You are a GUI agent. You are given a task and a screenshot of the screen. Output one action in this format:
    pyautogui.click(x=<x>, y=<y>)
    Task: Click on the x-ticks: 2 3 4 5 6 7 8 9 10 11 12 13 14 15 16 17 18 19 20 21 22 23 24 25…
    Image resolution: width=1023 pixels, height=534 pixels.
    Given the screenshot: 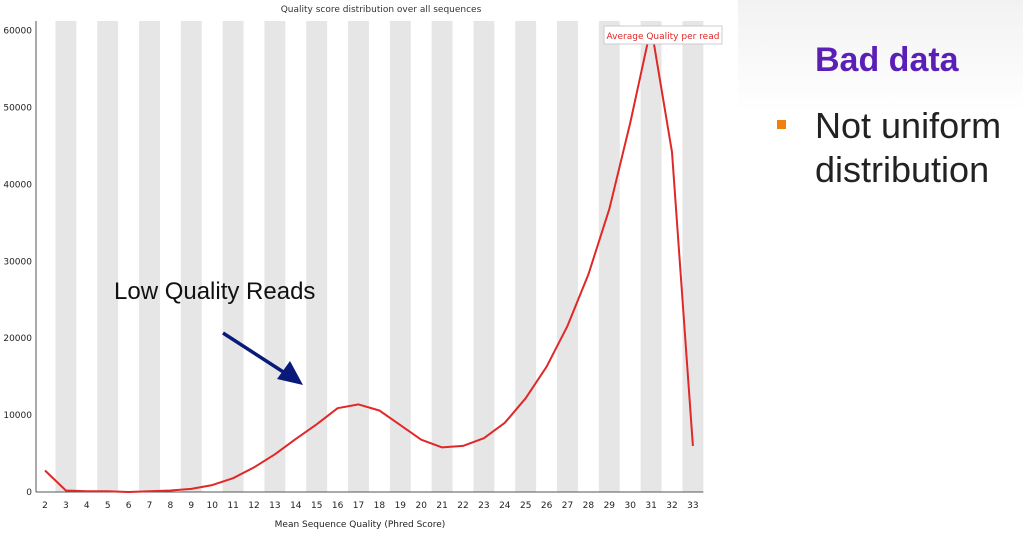 What is the action you would take?
    pyautogui.click(x=370, y=506)
    